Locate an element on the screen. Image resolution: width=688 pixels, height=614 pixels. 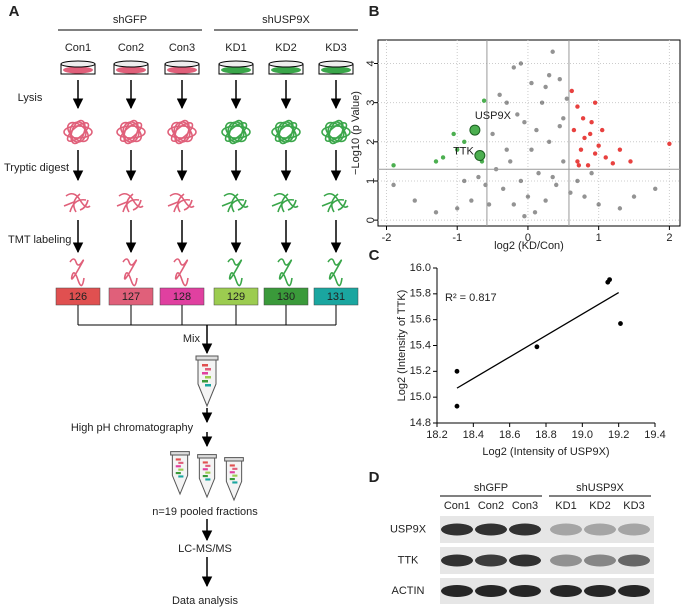
panel-letter: C is located at coordinates (374, 255).